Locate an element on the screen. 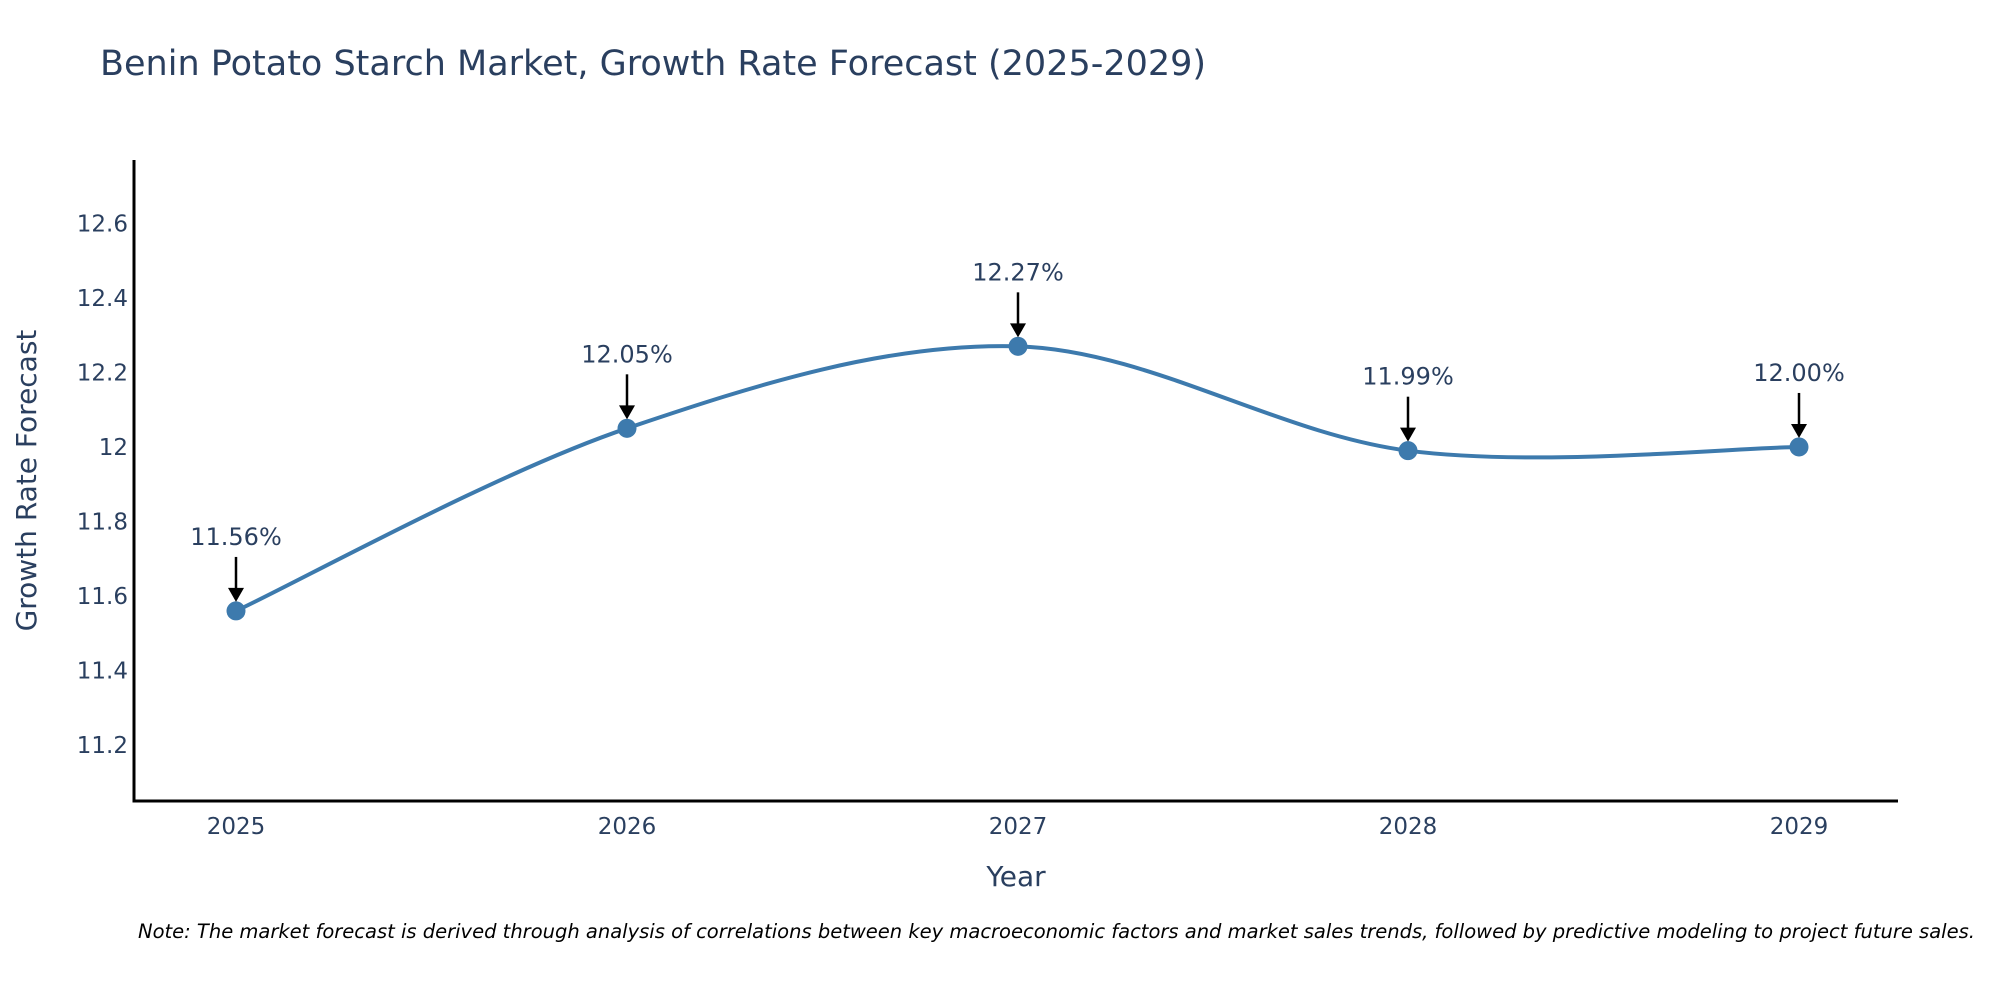  x-axis-ticks: 2025 2026 2027 2028 2029 is located at coordinates (1018, 827).